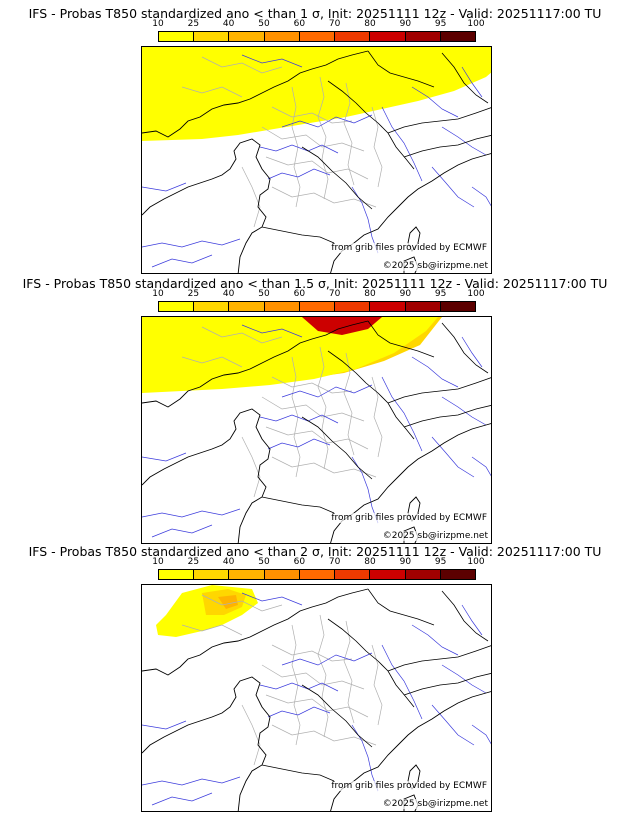  What do you see at coordinates (316, 94) in the screenshot?
I see `probability-area` at bounding box center [316, 94].